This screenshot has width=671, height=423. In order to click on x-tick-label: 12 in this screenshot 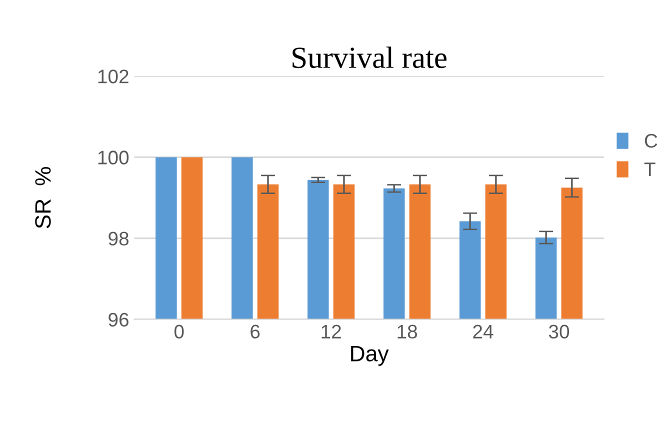, I will do `click(331, 331)`.